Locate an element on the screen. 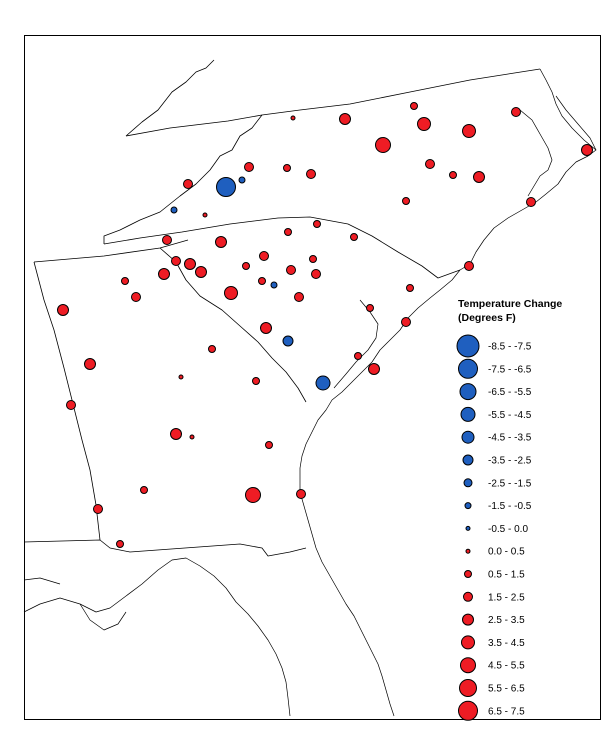  nc-sound-shore is located at coordinates (536, 153).